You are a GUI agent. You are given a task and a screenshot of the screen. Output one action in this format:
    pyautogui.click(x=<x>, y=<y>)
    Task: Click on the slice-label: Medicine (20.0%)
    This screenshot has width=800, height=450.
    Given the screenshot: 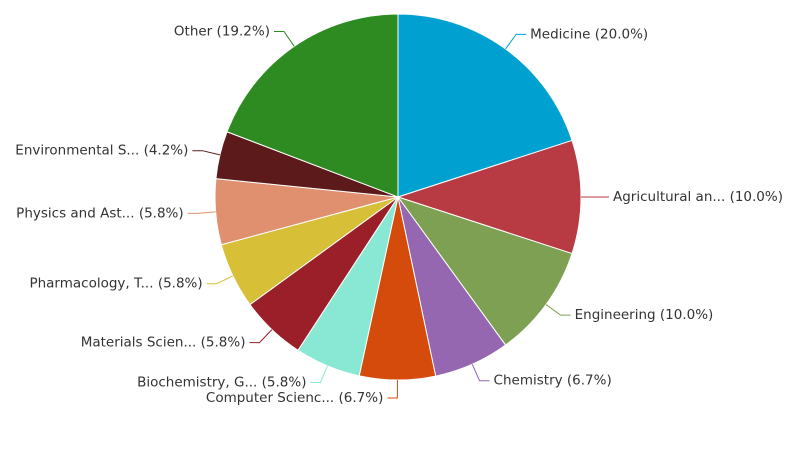 What is the action you would take?
    pyautogui.click(x=589, y=34)
    